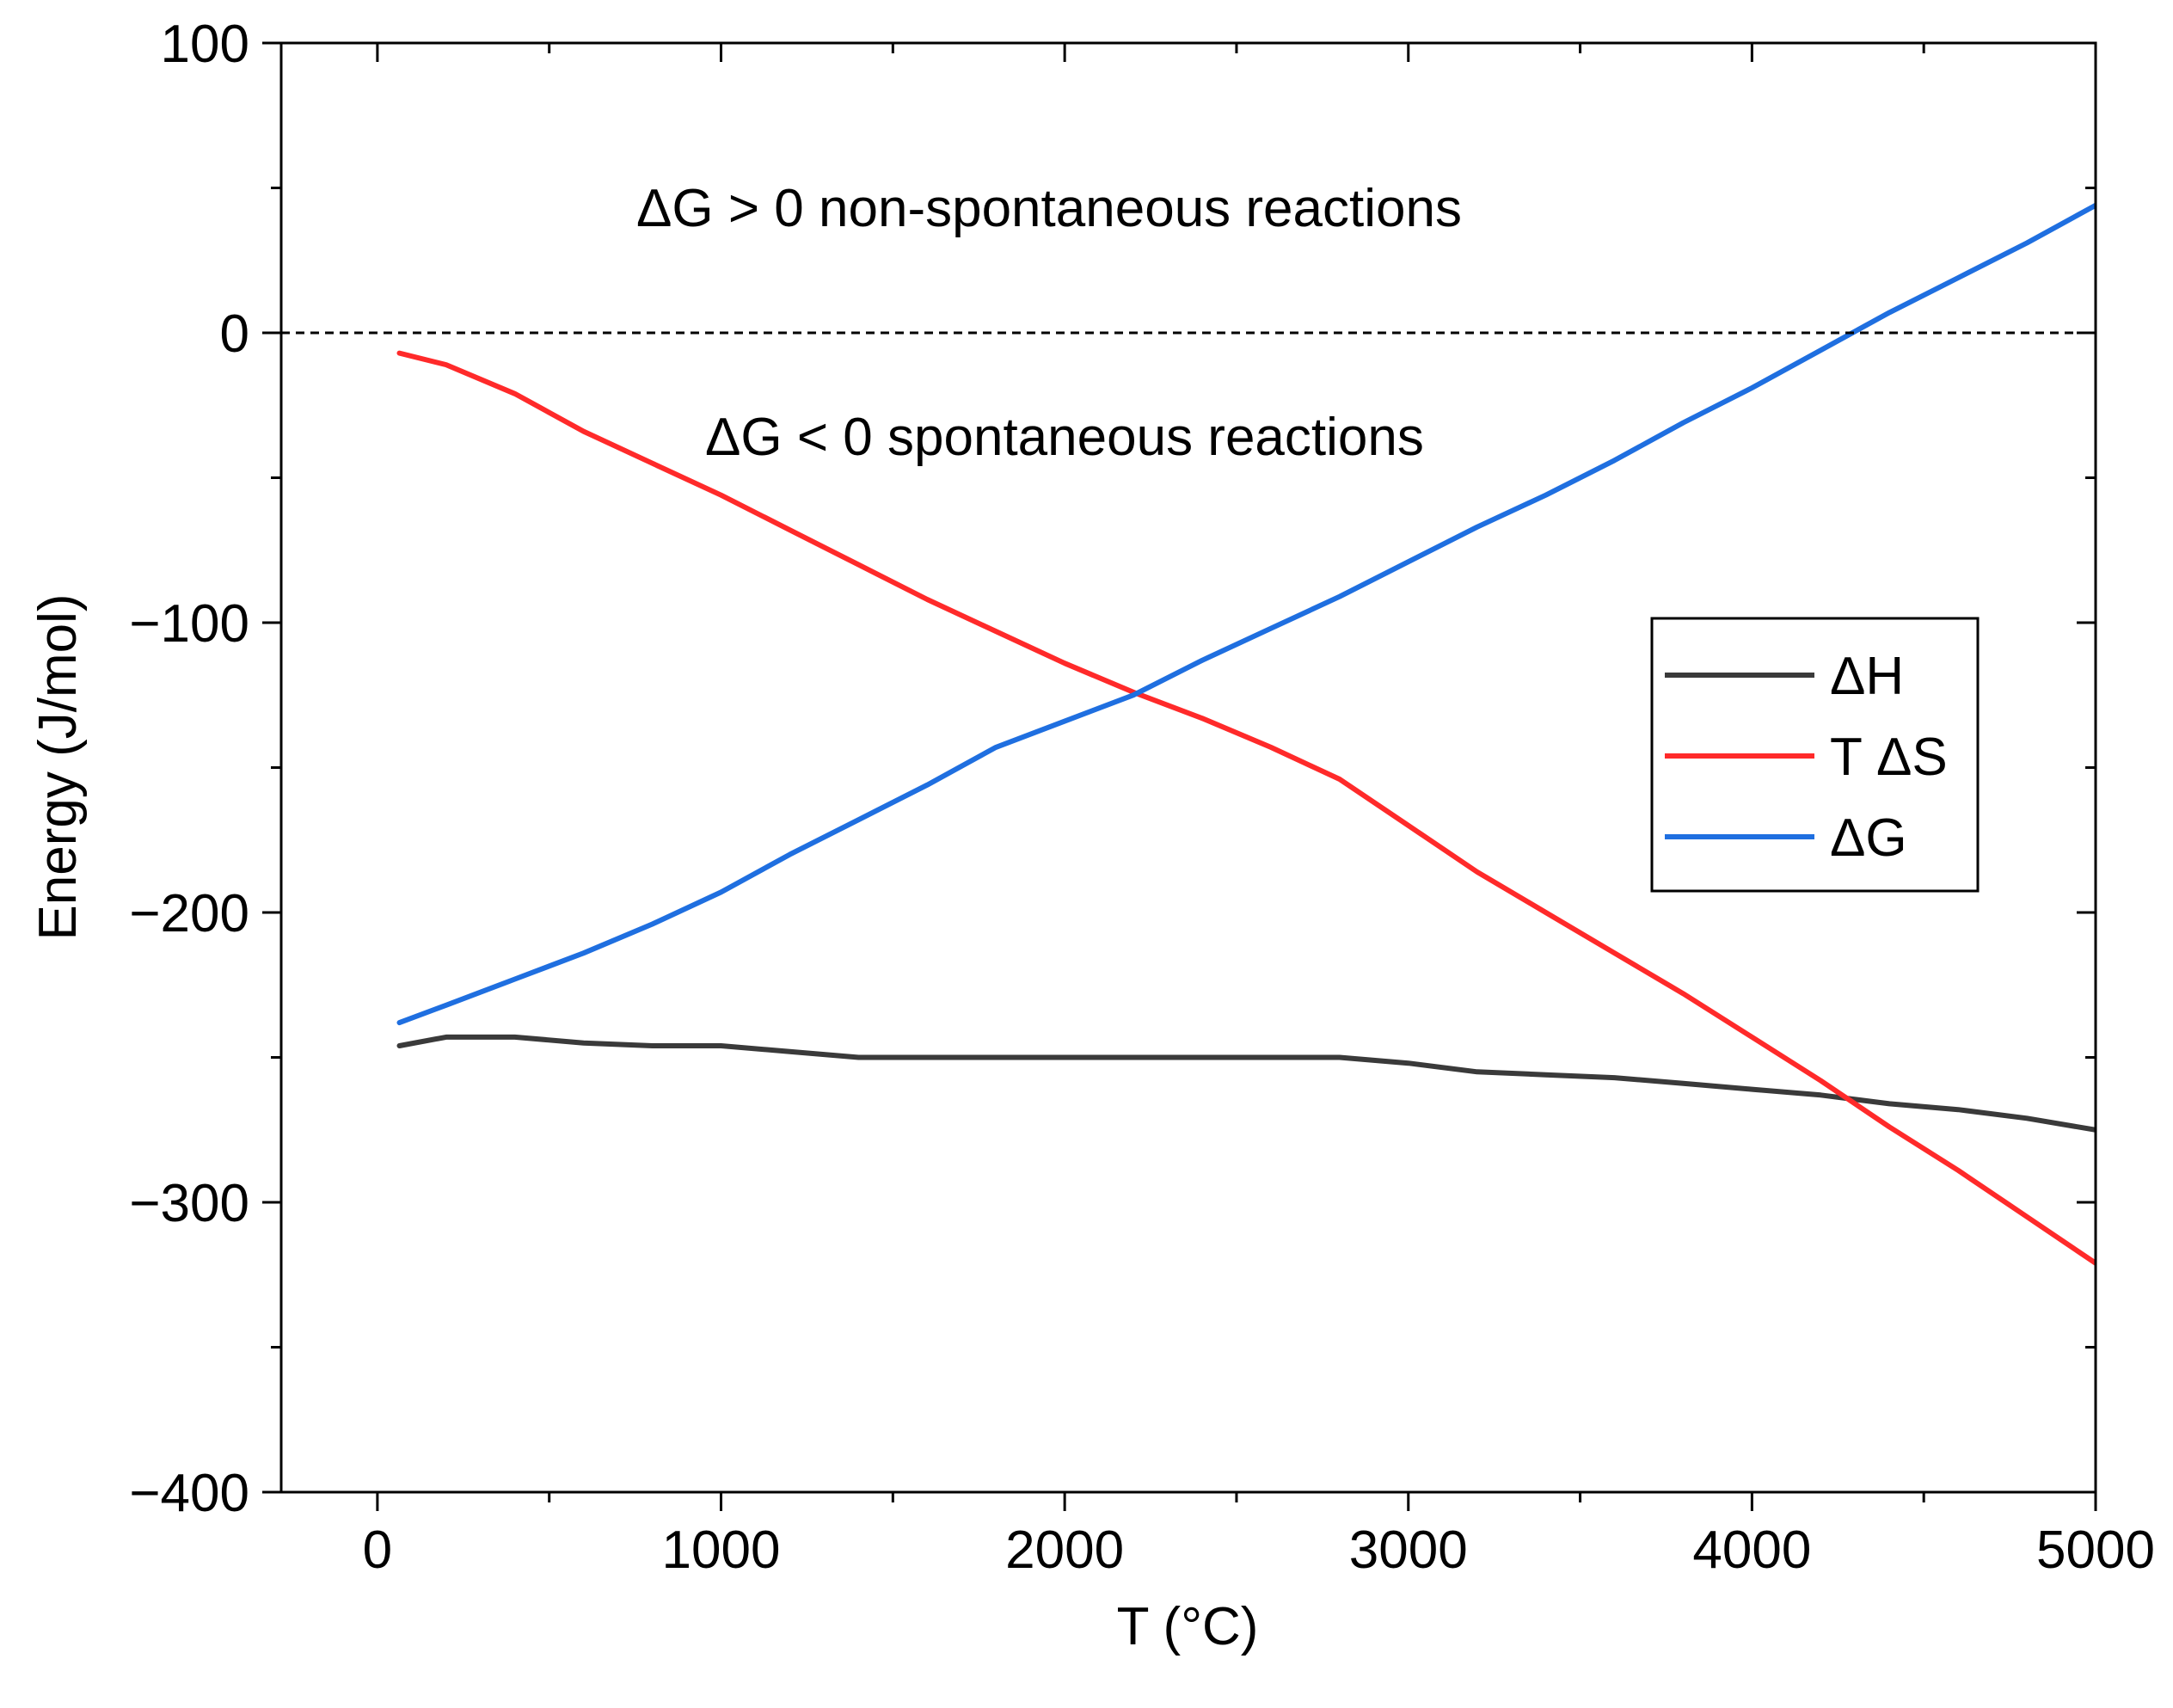  What do you see at coordinates (1188, 1626) in the screenshot?
I see `x-axis-title: T (°C)` at bounding box center [1188, 1626].